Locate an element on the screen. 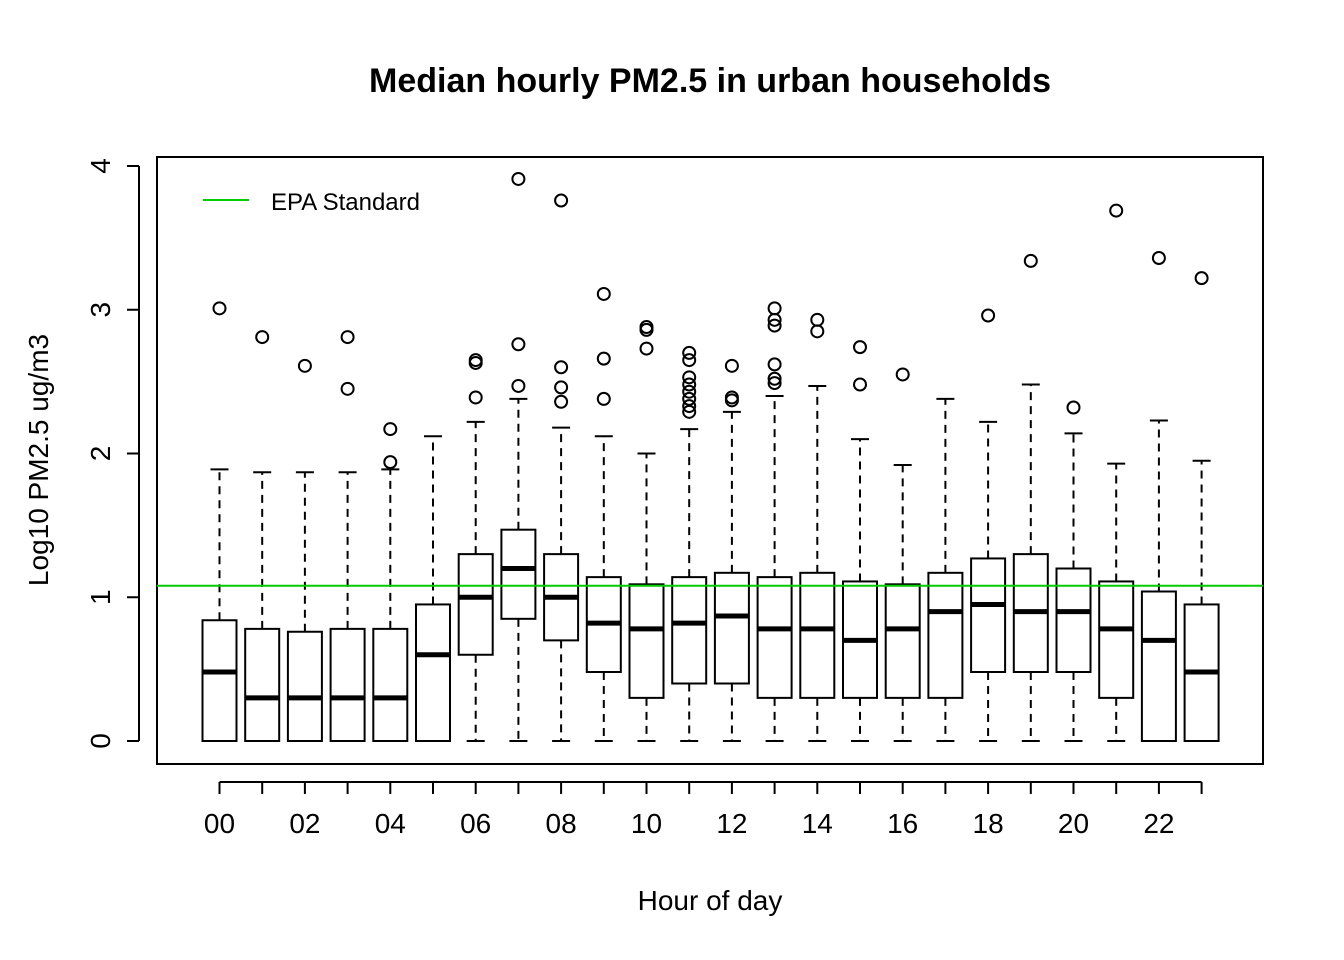 The image size is (1344, 960). legend: EPA Standard is located at coordinates (311, 202).